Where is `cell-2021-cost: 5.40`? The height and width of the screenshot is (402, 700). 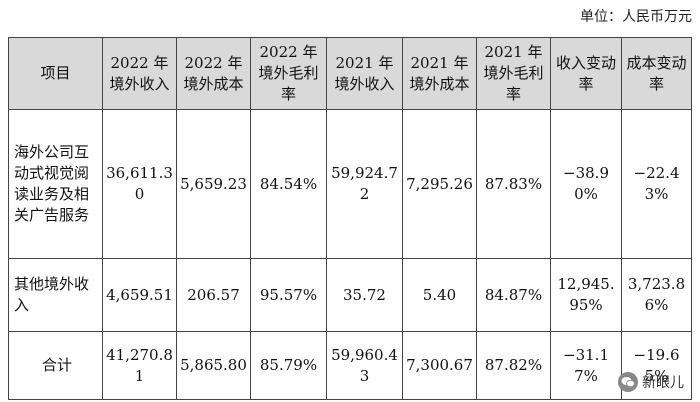 cell-2021-cost: 5.40 is located at coordinates (439, 295).